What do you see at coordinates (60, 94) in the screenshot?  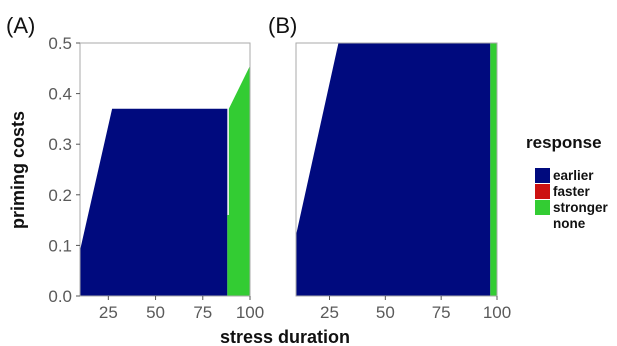 I see `y-tick-label: 0.4` at bounding box center [60, 94].